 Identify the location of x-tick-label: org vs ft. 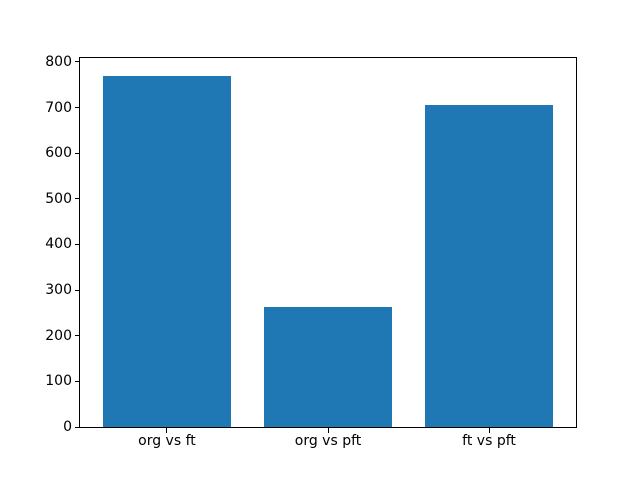
(167, 441).